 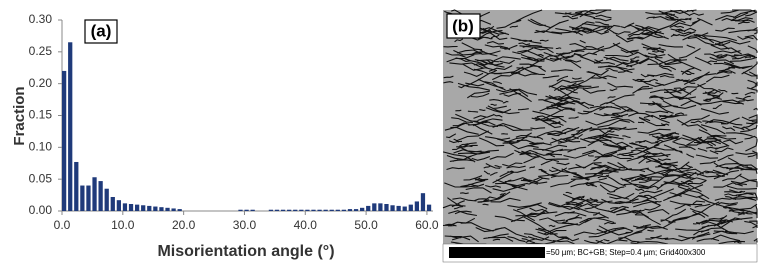 I want to click on scale-bar, so click(x=497, y=252).